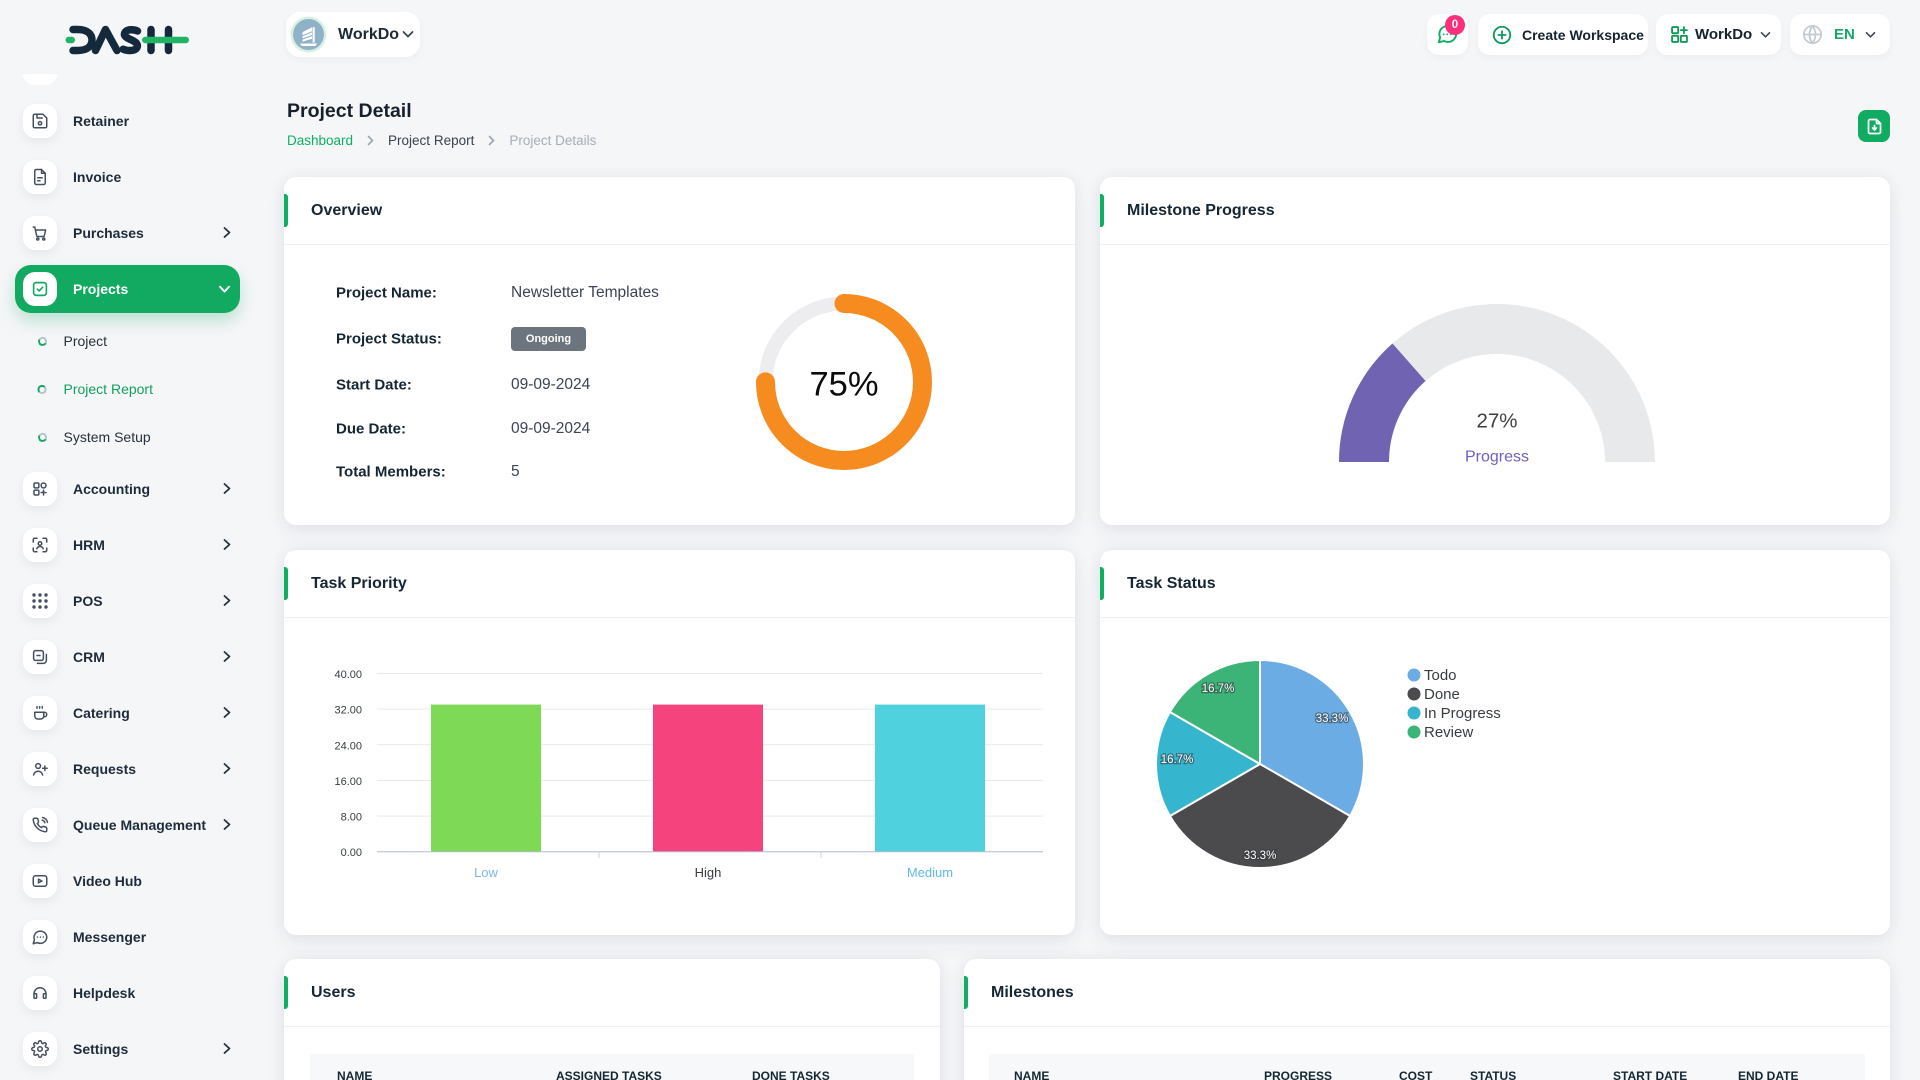  What do you see at coordinates (1440, 675) in the screenshot?
I see `svg-text: Todo` at bounding box center [1440, 675].